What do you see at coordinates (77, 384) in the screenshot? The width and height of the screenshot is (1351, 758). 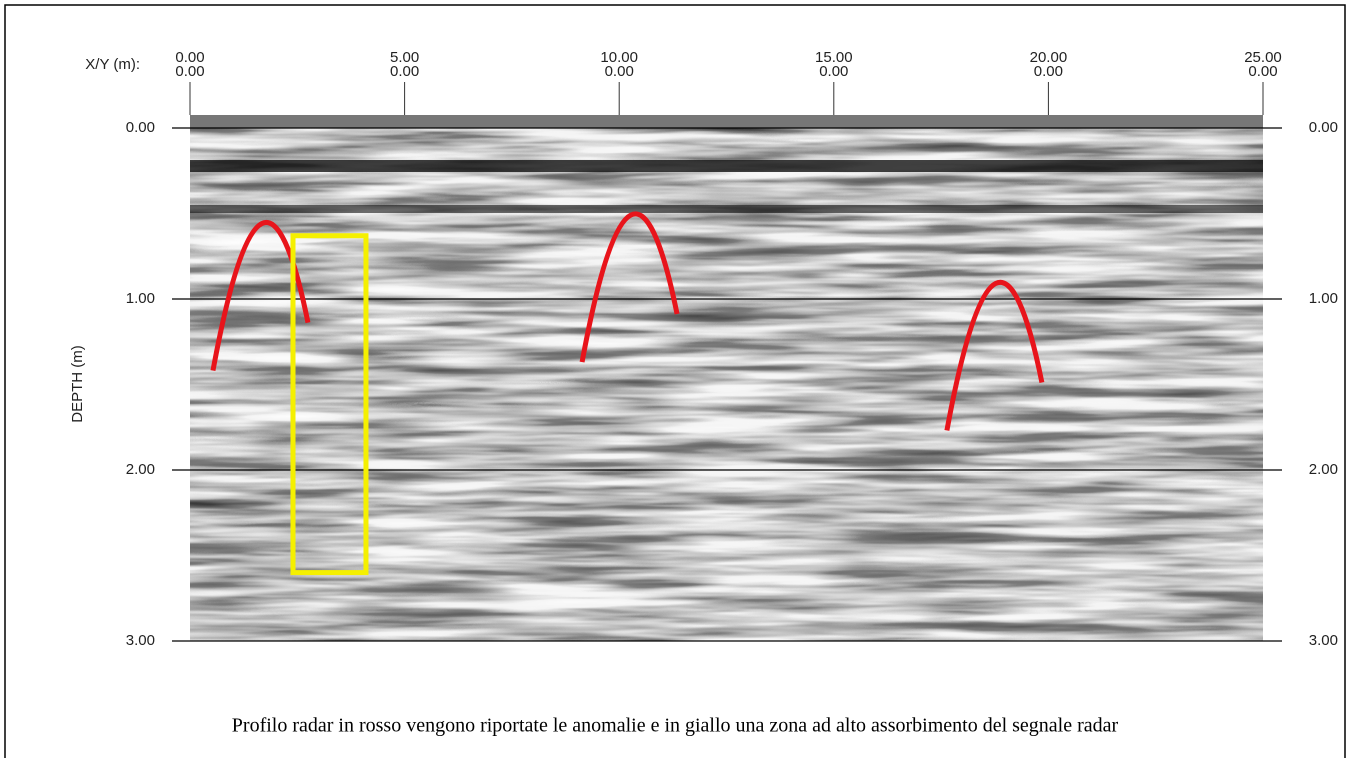 I see `y-axis-label: DEPTH (m)` at bounding box center [77, 384].